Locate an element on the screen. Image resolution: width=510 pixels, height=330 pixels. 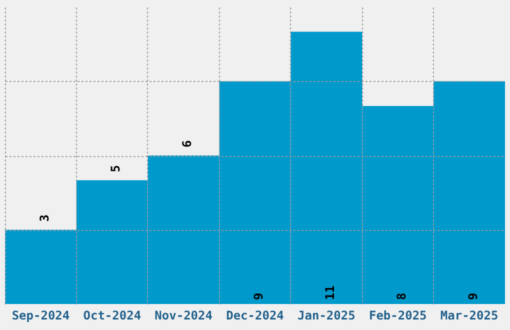
x-tick-label: Nov-2024 is located at coordinates (183, 315).